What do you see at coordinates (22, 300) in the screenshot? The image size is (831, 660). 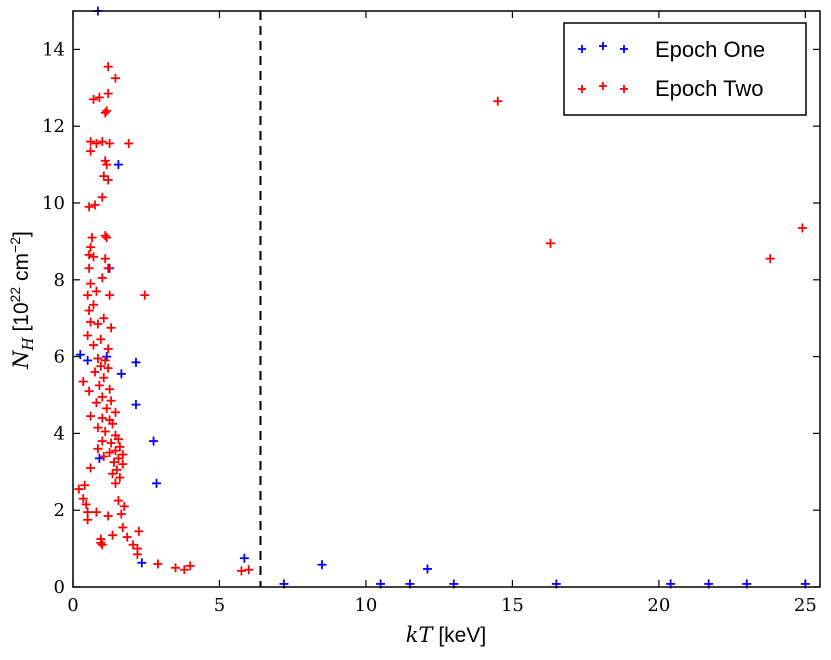 I see `y-axis-title: NH [1022 cm−2]` at bounding box center [22, 300].